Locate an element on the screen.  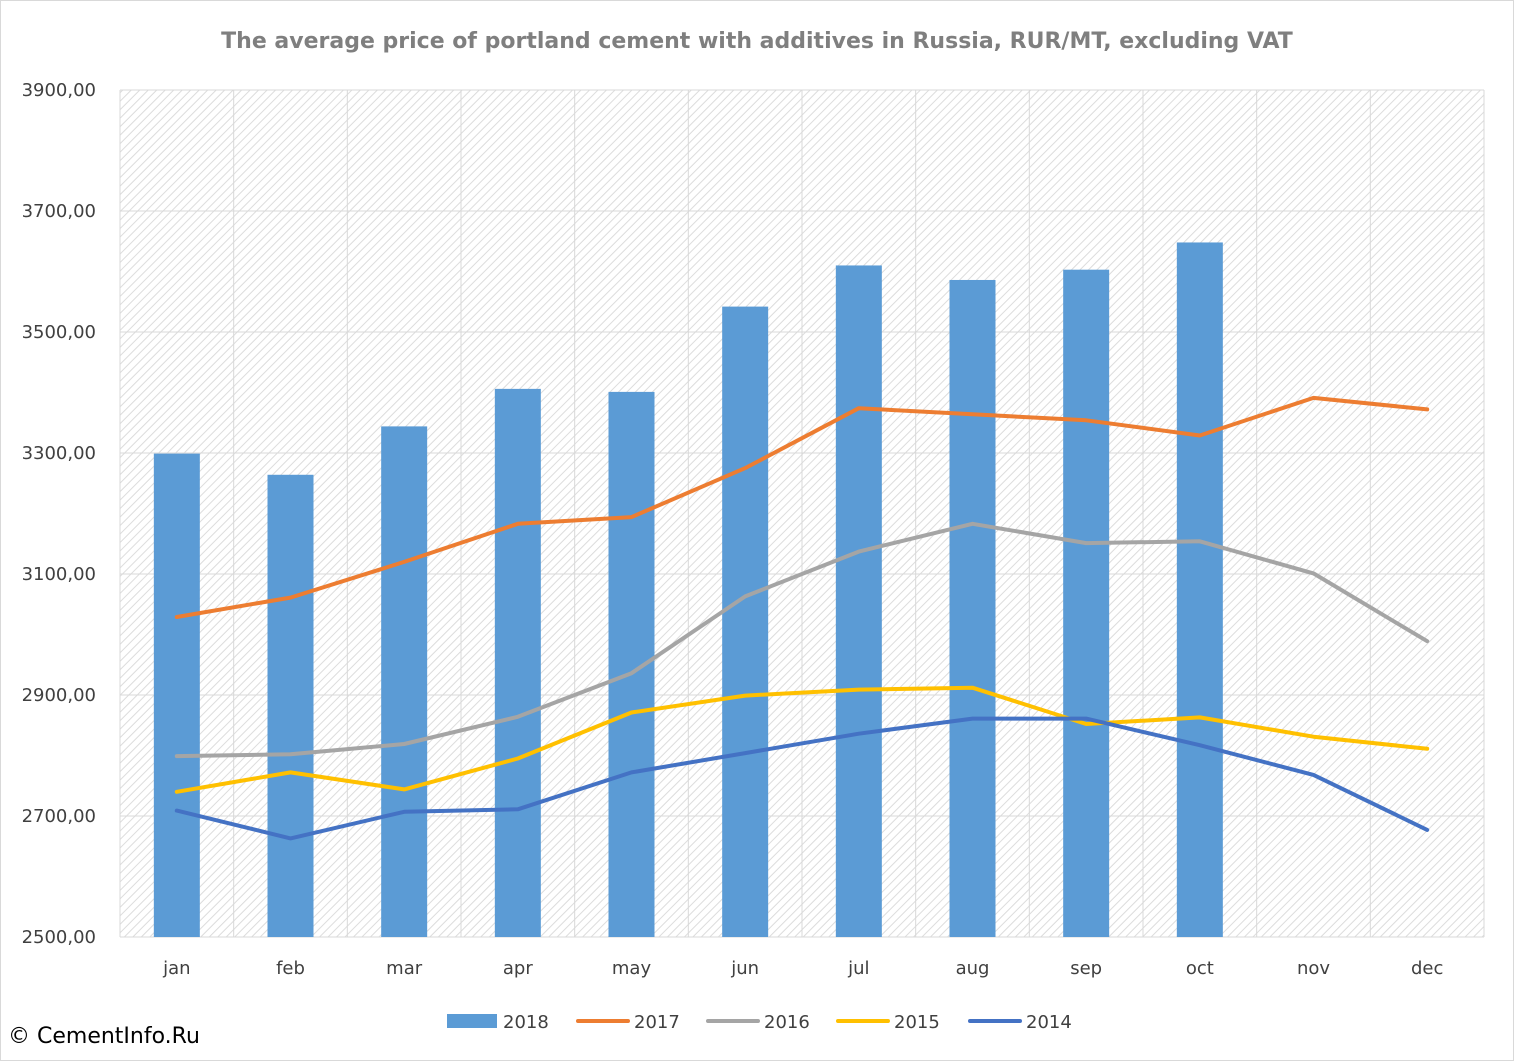
series-2014-line is located at coordinates (802, 778).